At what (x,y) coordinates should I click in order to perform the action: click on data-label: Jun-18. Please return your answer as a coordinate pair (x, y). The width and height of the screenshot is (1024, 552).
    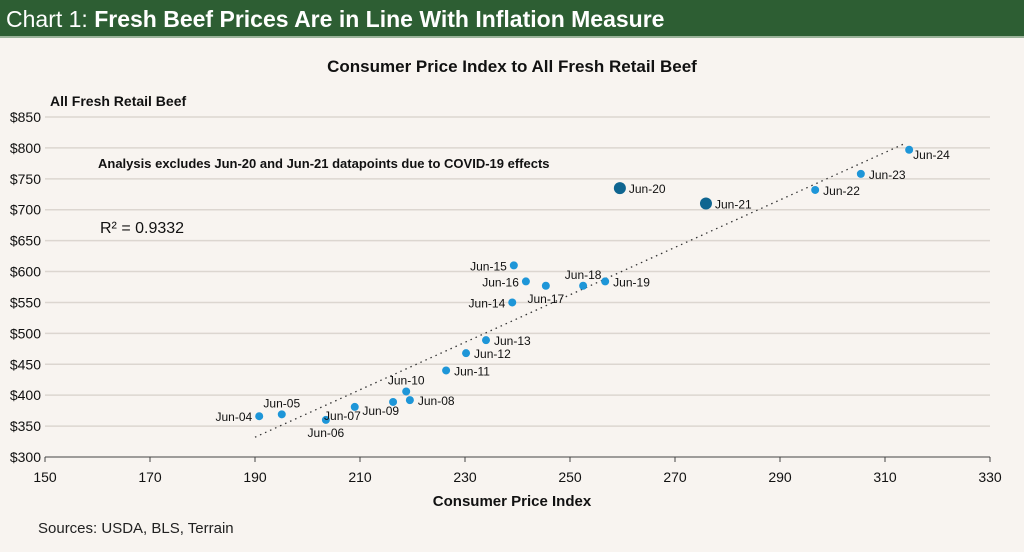
    Looking at the image, I should click on (583, 275).